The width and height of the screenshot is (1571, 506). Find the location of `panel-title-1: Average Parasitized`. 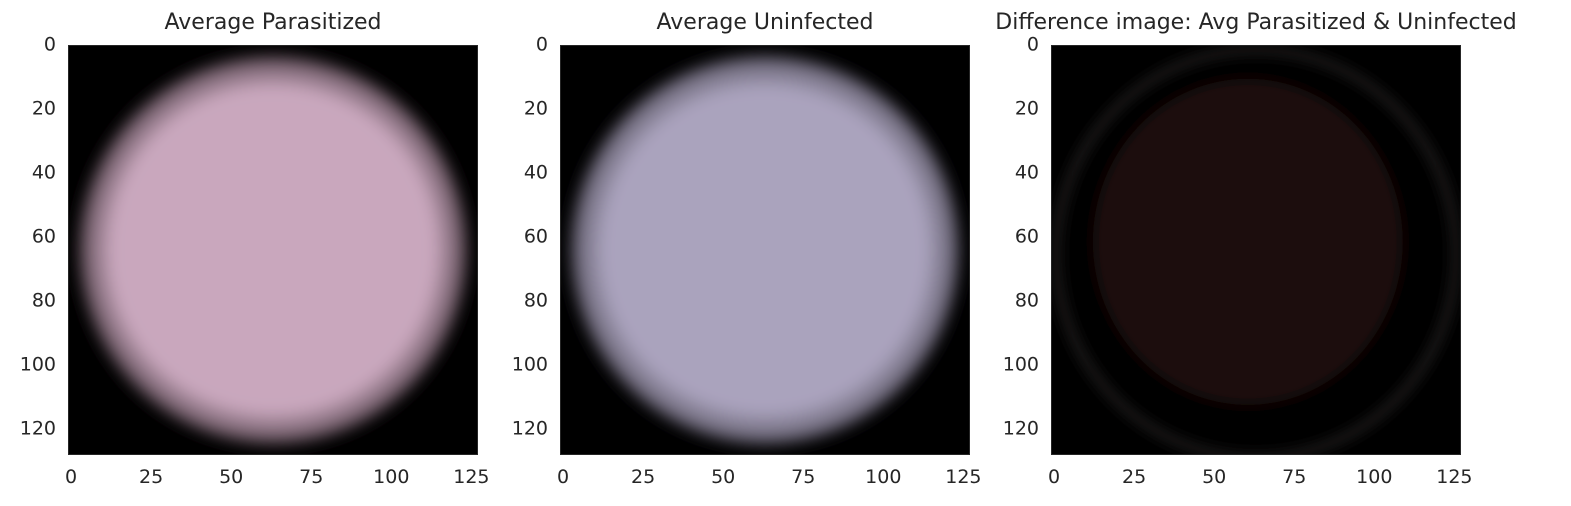

panel-title-1: Average Parasitized is located at coordinates (273, 22).